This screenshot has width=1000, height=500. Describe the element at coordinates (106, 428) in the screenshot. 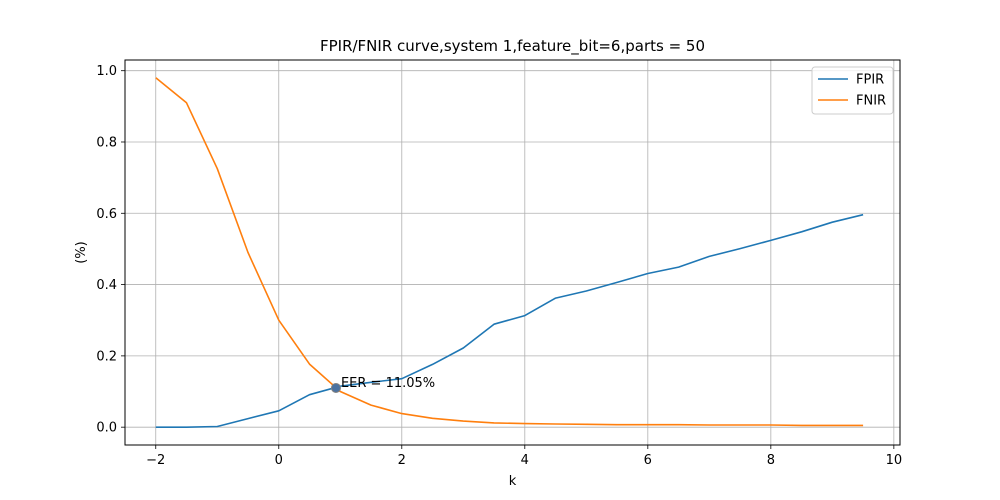

I see `y-tick-label: 0.0` at that location.